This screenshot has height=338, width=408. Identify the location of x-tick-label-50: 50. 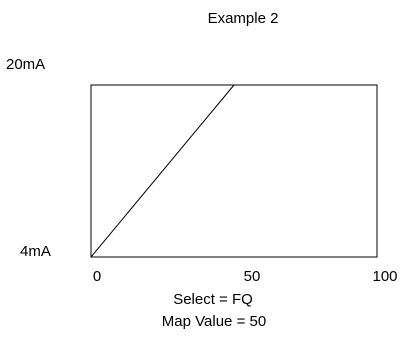
(252, 276).